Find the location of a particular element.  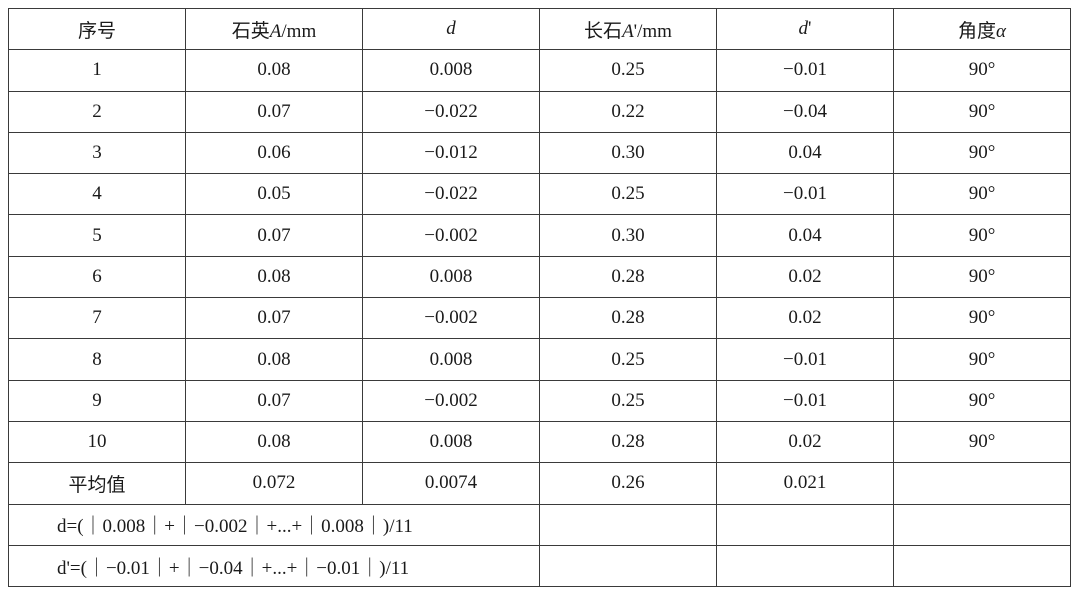

cell-index: 1 is located at coordinates (97, 70).